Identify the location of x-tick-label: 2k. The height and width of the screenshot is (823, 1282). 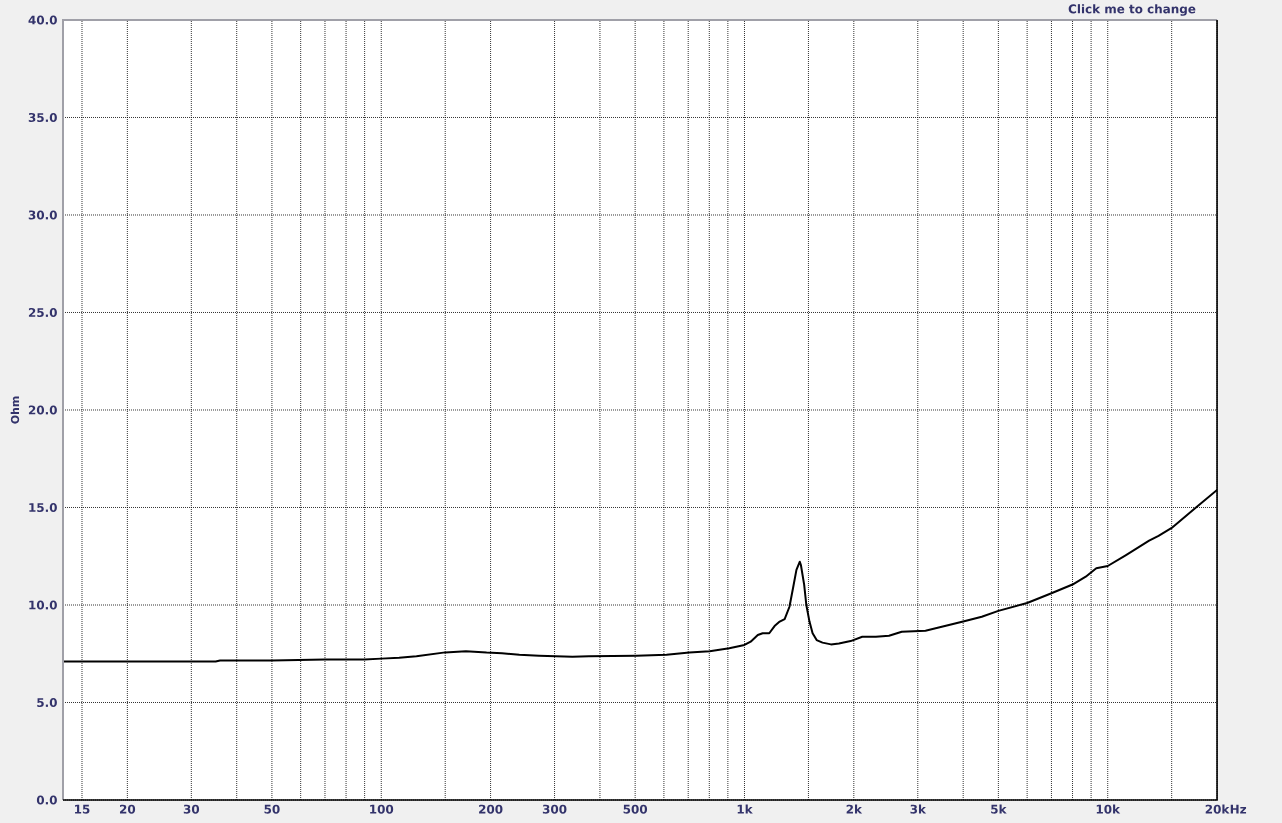
(854, 809).